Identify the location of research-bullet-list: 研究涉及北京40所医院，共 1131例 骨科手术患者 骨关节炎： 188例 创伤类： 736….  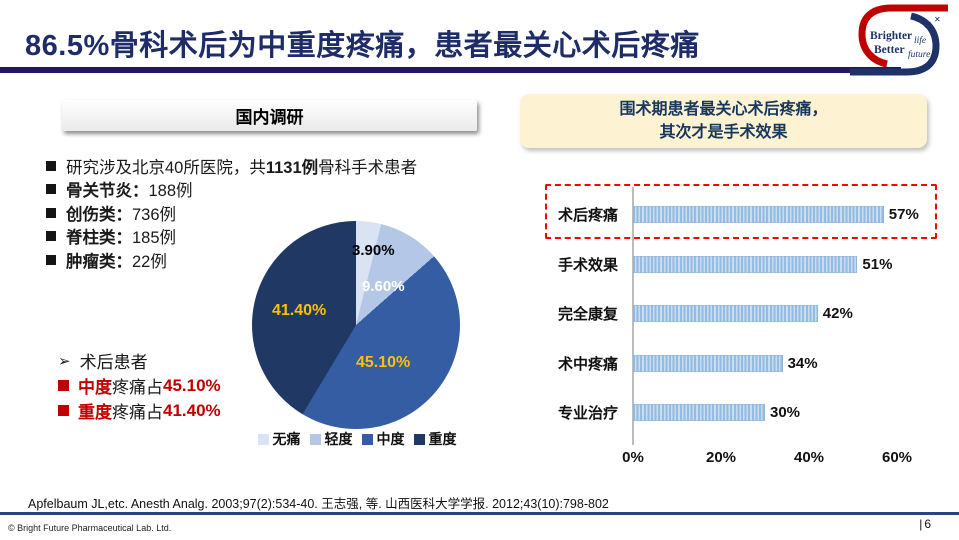
(231, 213).